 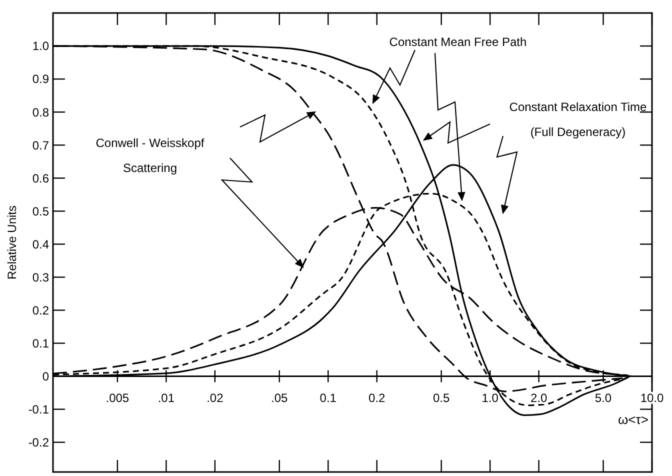 What do you see at coordinates (39, 442) in the screenshot?
I see `y-tick-label: -0.2` at bounding box center [39, 442].